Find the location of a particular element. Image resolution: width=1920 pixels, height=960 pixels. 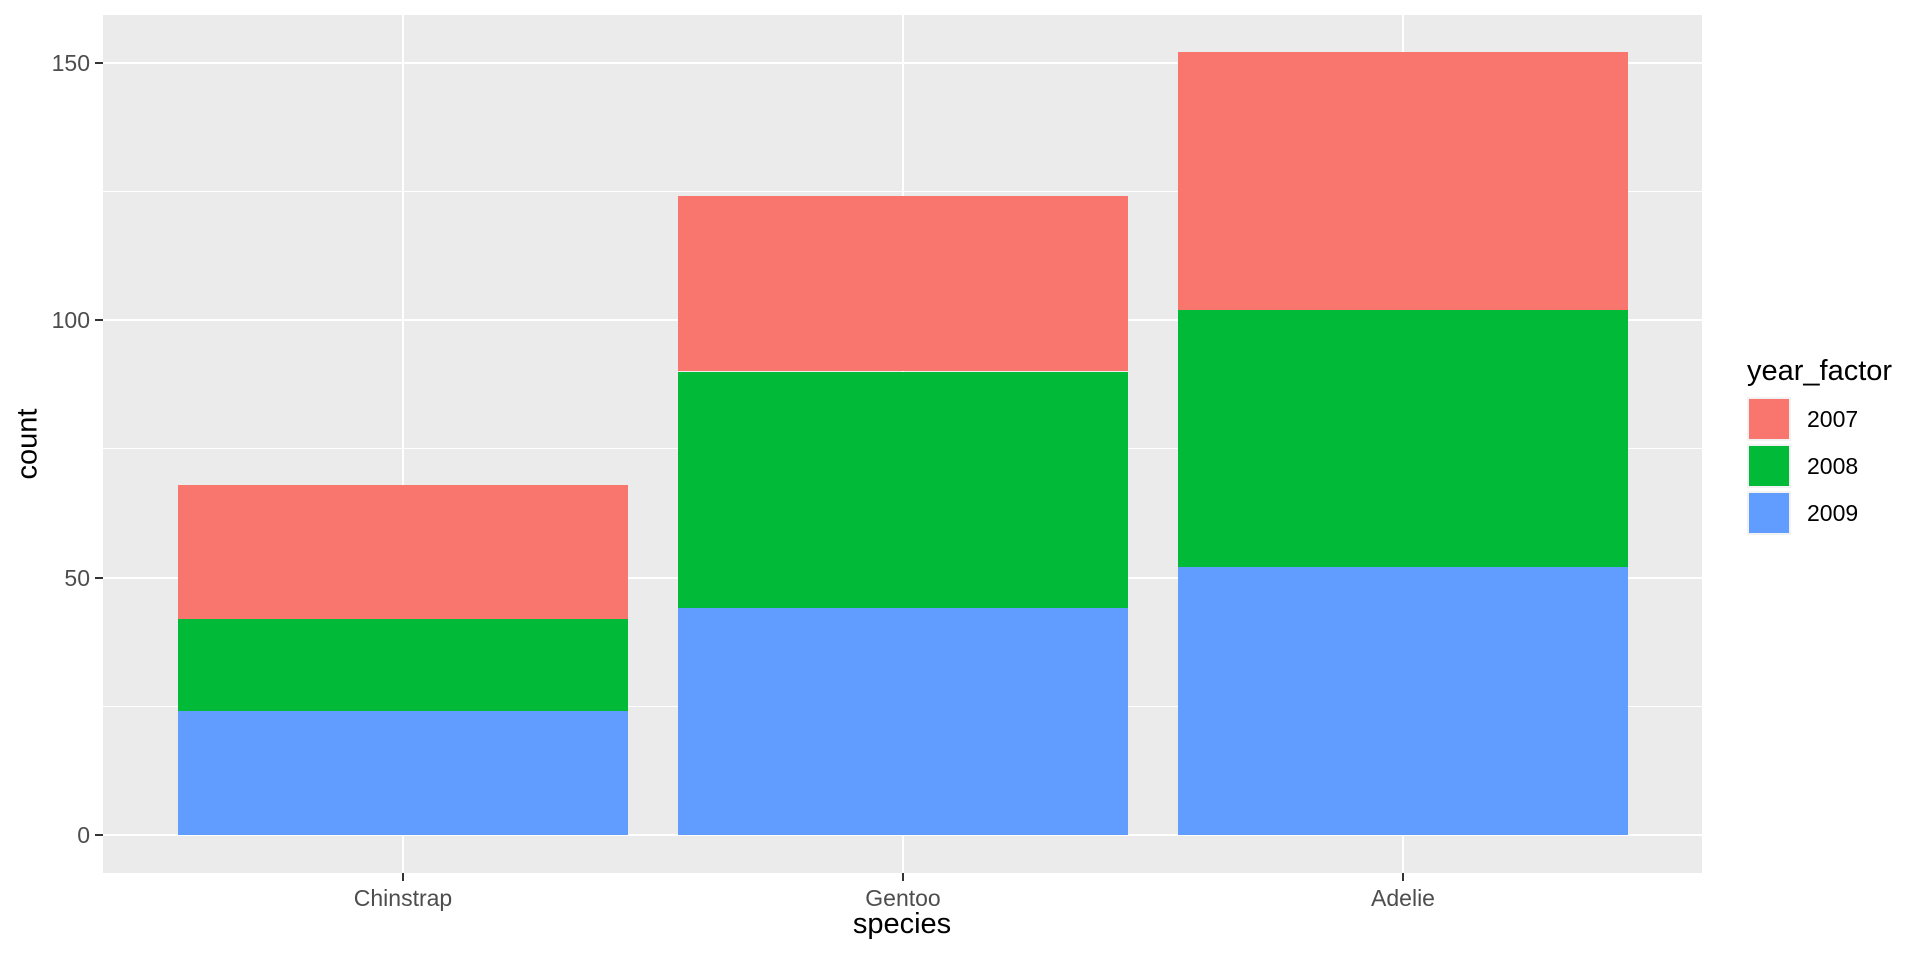

legend-label-2008: 2008 is located at coordinates (1833, 466).